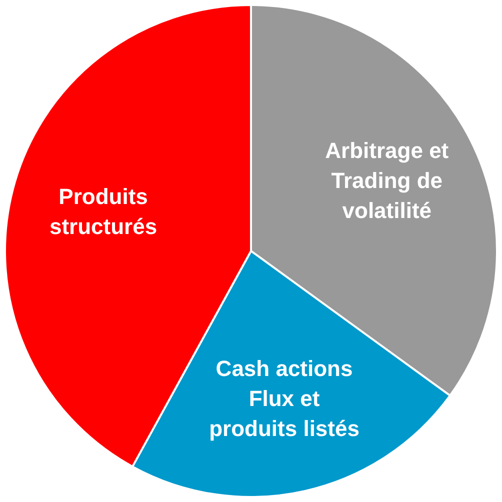  What do you see at coordinates (284, 398) in the screenshot?
I see `slice-label: Cash actions Flux et produits listés` at bounding box center [284, 398].